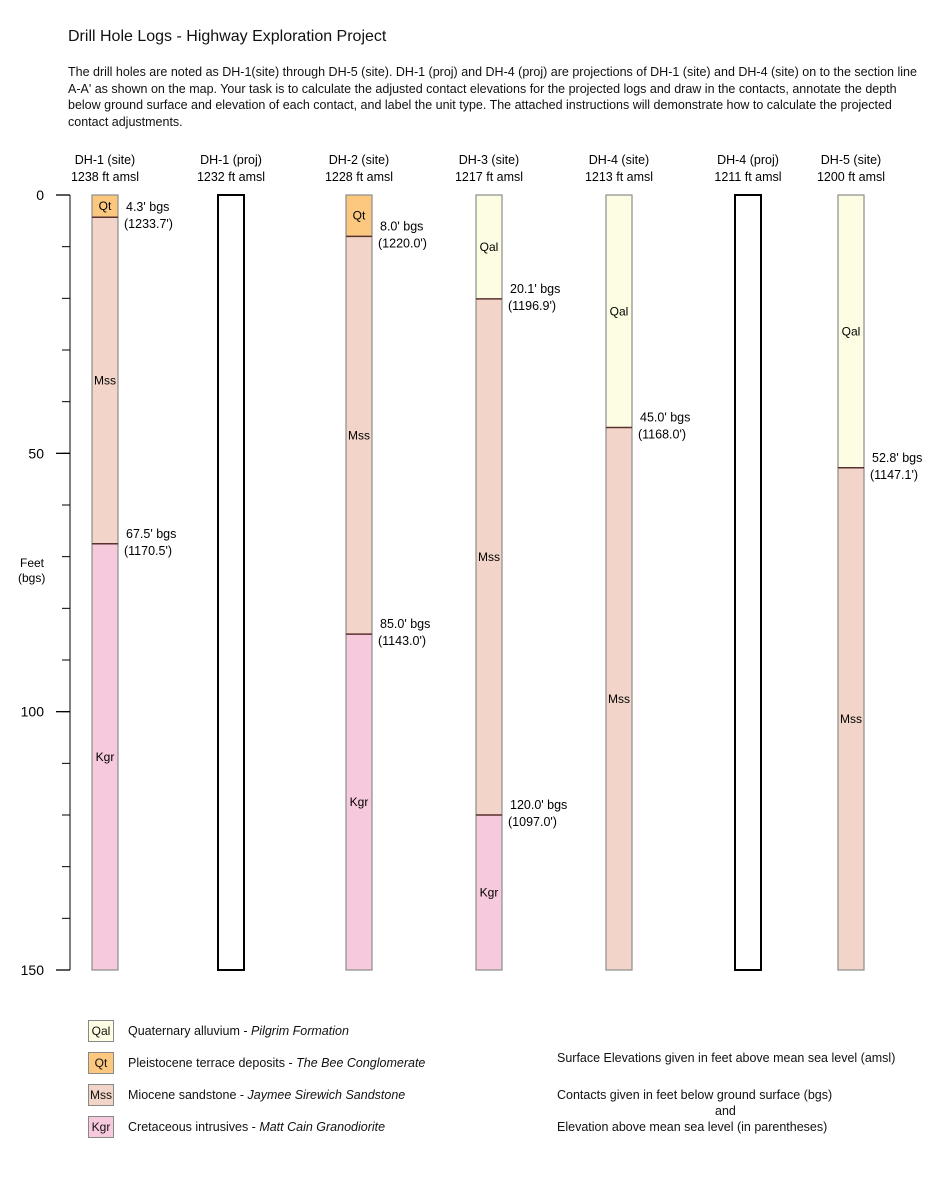 The image size is (934, 1180). Describe the element at coordinates (36, 453) in the screenshot. I see `axis-tick-label: 50` at that location.